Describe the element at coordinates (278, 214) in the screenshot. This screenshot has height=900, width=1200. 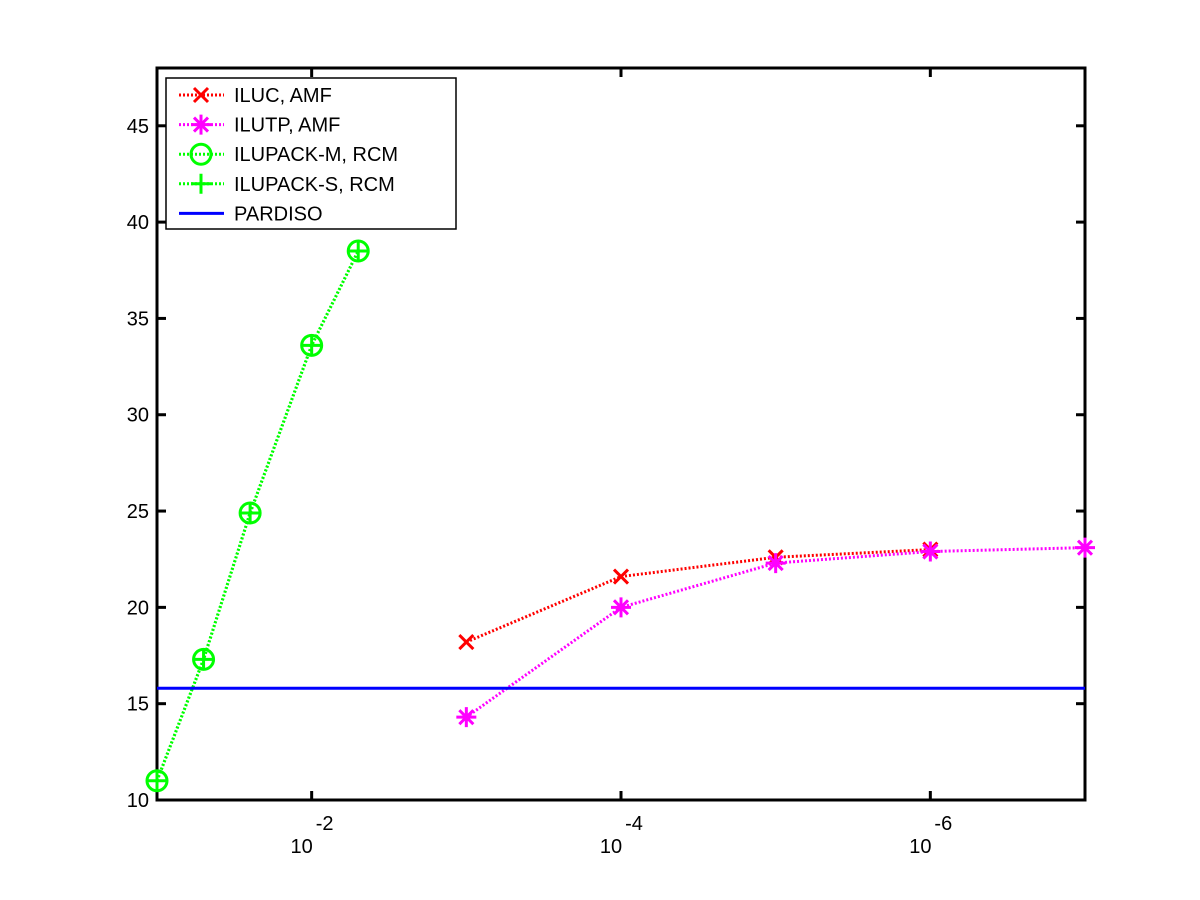
I see `legend-label: PARDISO` at that location.